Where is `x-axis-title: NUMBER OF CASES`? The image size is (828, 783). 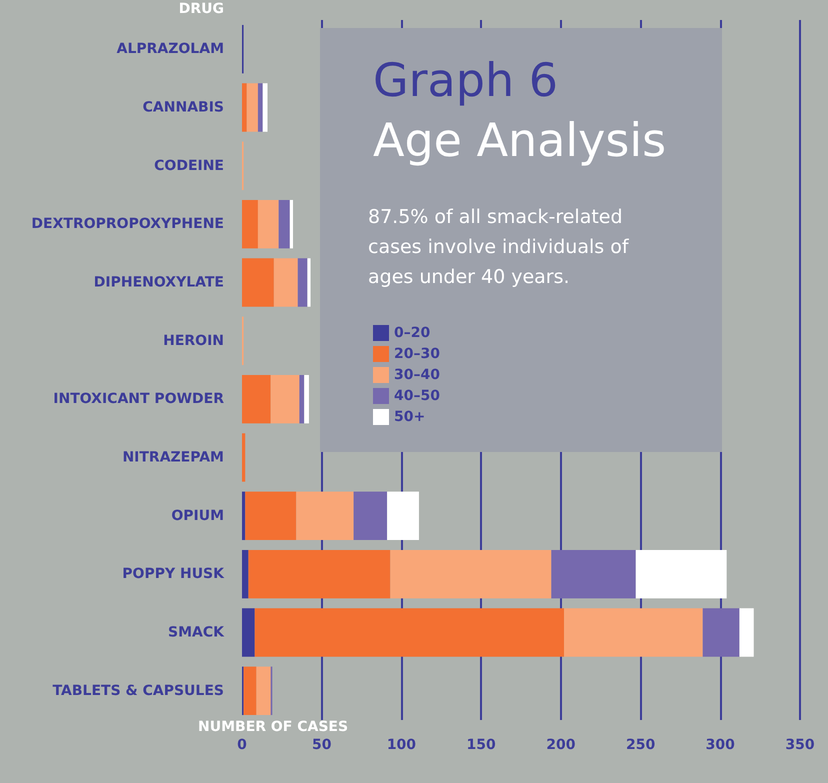
x-axis-title: NUMBER OF CASES is located at coordinates (273, 727).